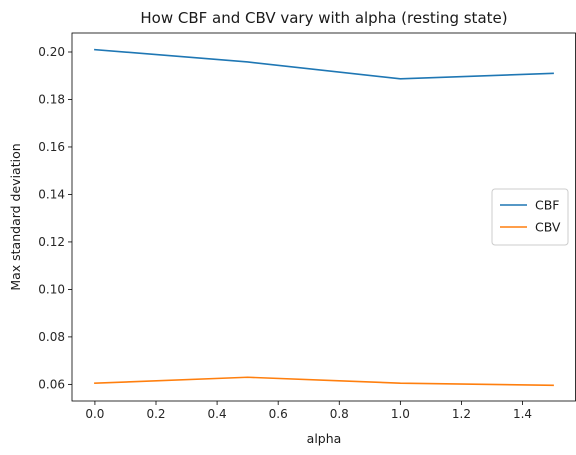 The width and height of the screenshot is (576, 455). I want to click on x-tick-label: 1.0, so click(400, 414).